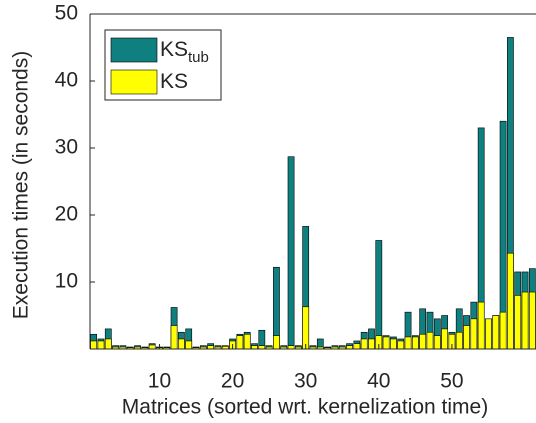  What do you see at coordinates (66, 13) in the screenshot?
I see `y-tick-label: 50` at bounding box center [66, 13].